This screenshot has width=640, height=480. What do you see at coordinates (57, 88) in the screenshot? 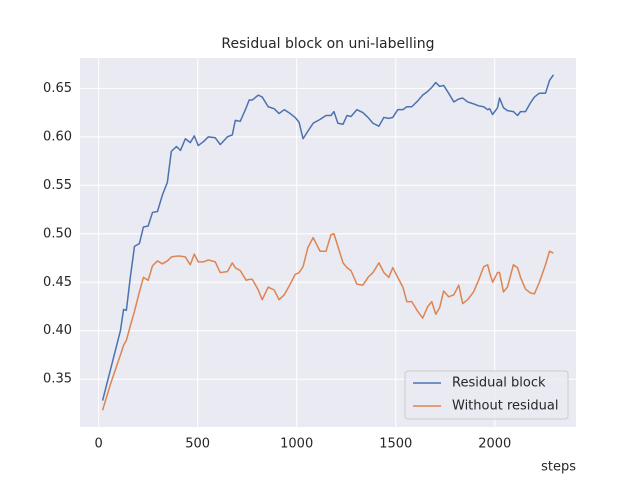
I see `y-tick-label: 0.65` at bounding box center [57, 88].